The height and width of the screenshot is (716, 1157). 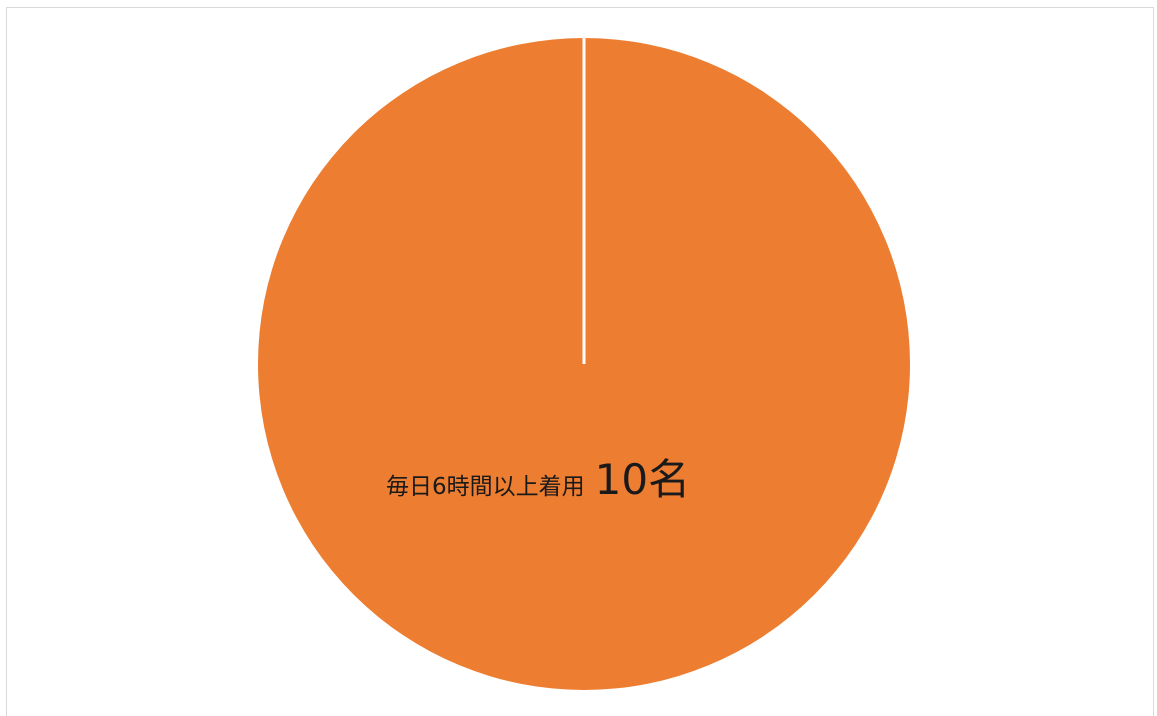 I want to click on slice-label-text: 毎日6時間以上着用, so click(x=485, y=487).